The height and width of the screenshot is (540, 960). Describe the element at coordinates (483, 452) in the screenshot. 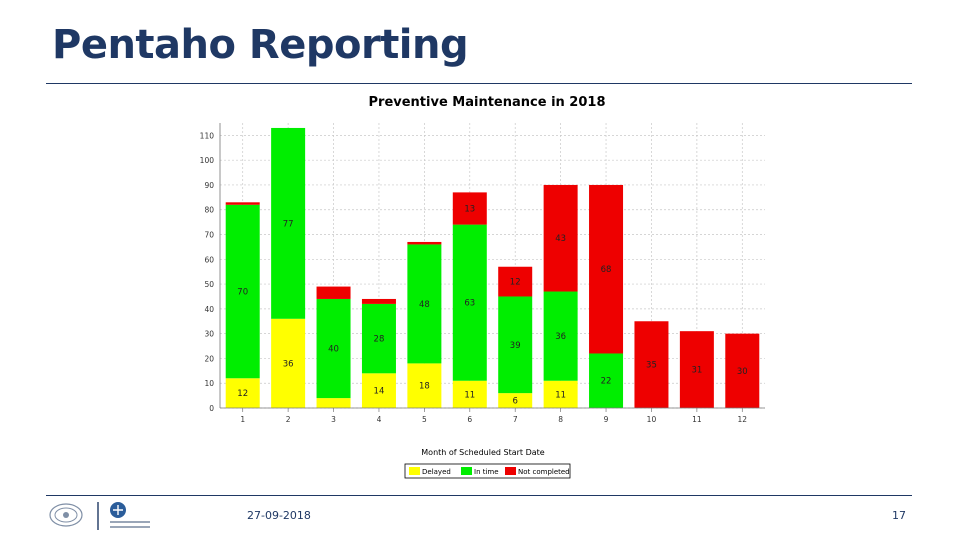

I see `x-axis-label: Month of Scheduled Start Date` at that location.